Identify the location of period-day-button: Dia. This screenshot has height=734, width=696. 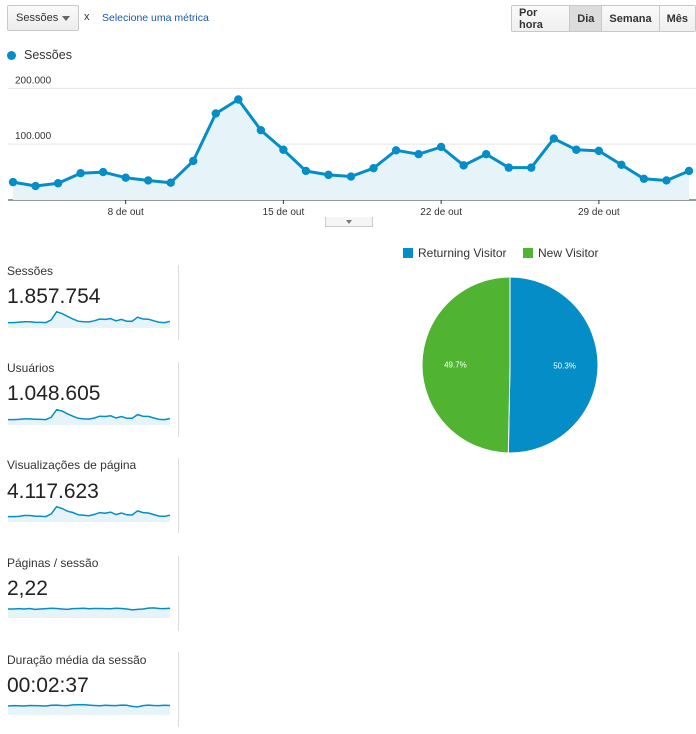
(585, 18).